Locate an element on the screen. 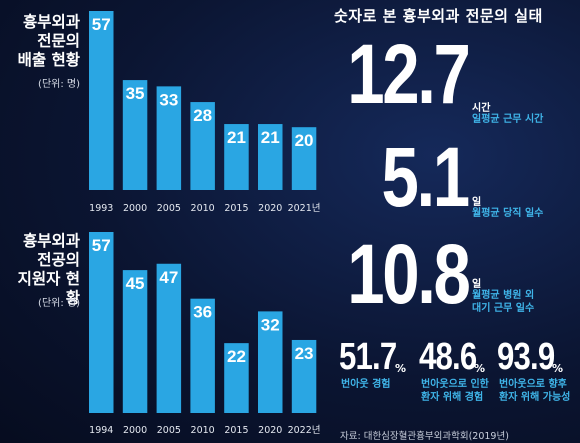 This screenshot has width=580, height=443. burnout-pct-desc-line: 번아웃 경험 is located at coordinates (366, 384).